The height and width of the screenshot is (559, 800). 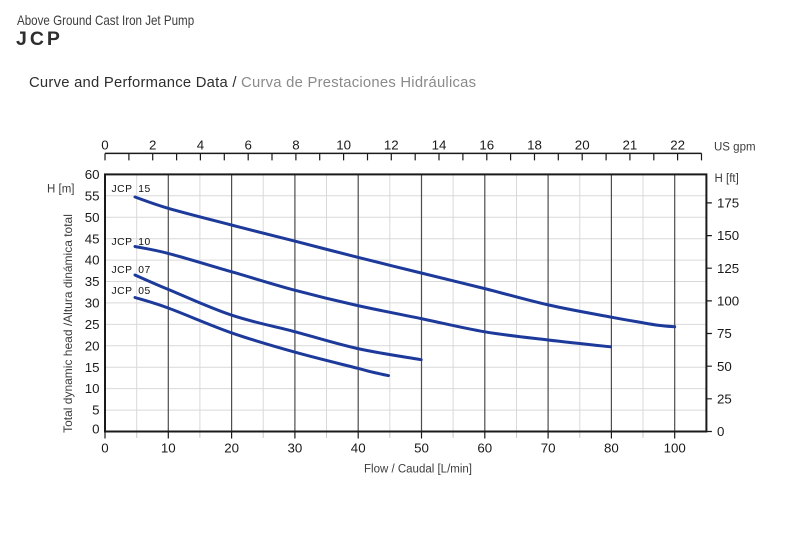 I want to click on svg-text: 8, so click(x=295, y=145).